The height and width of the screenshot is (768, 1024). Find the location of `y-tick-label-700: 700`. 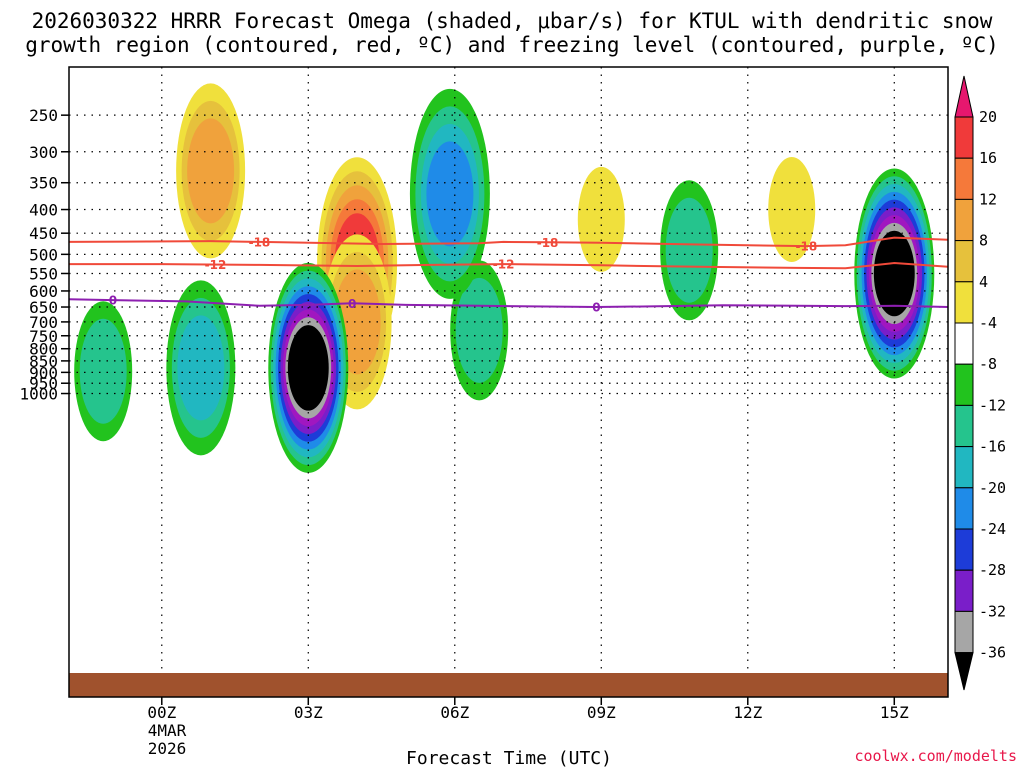

y-tick-label-700: 700 is located at coordinates (43, 322).